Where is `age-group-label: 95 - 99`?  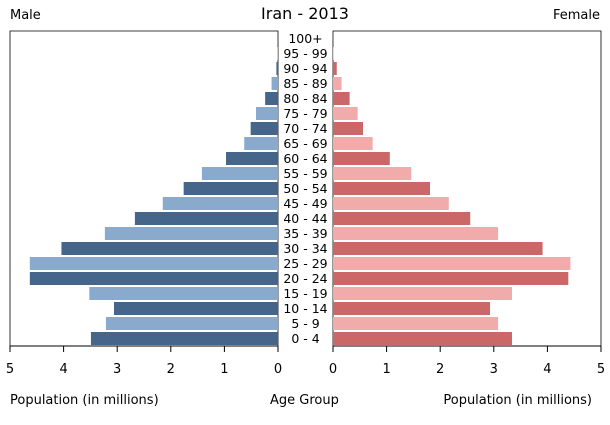
age-group-label: 95 - 99 is located at coordinates (305, 53).